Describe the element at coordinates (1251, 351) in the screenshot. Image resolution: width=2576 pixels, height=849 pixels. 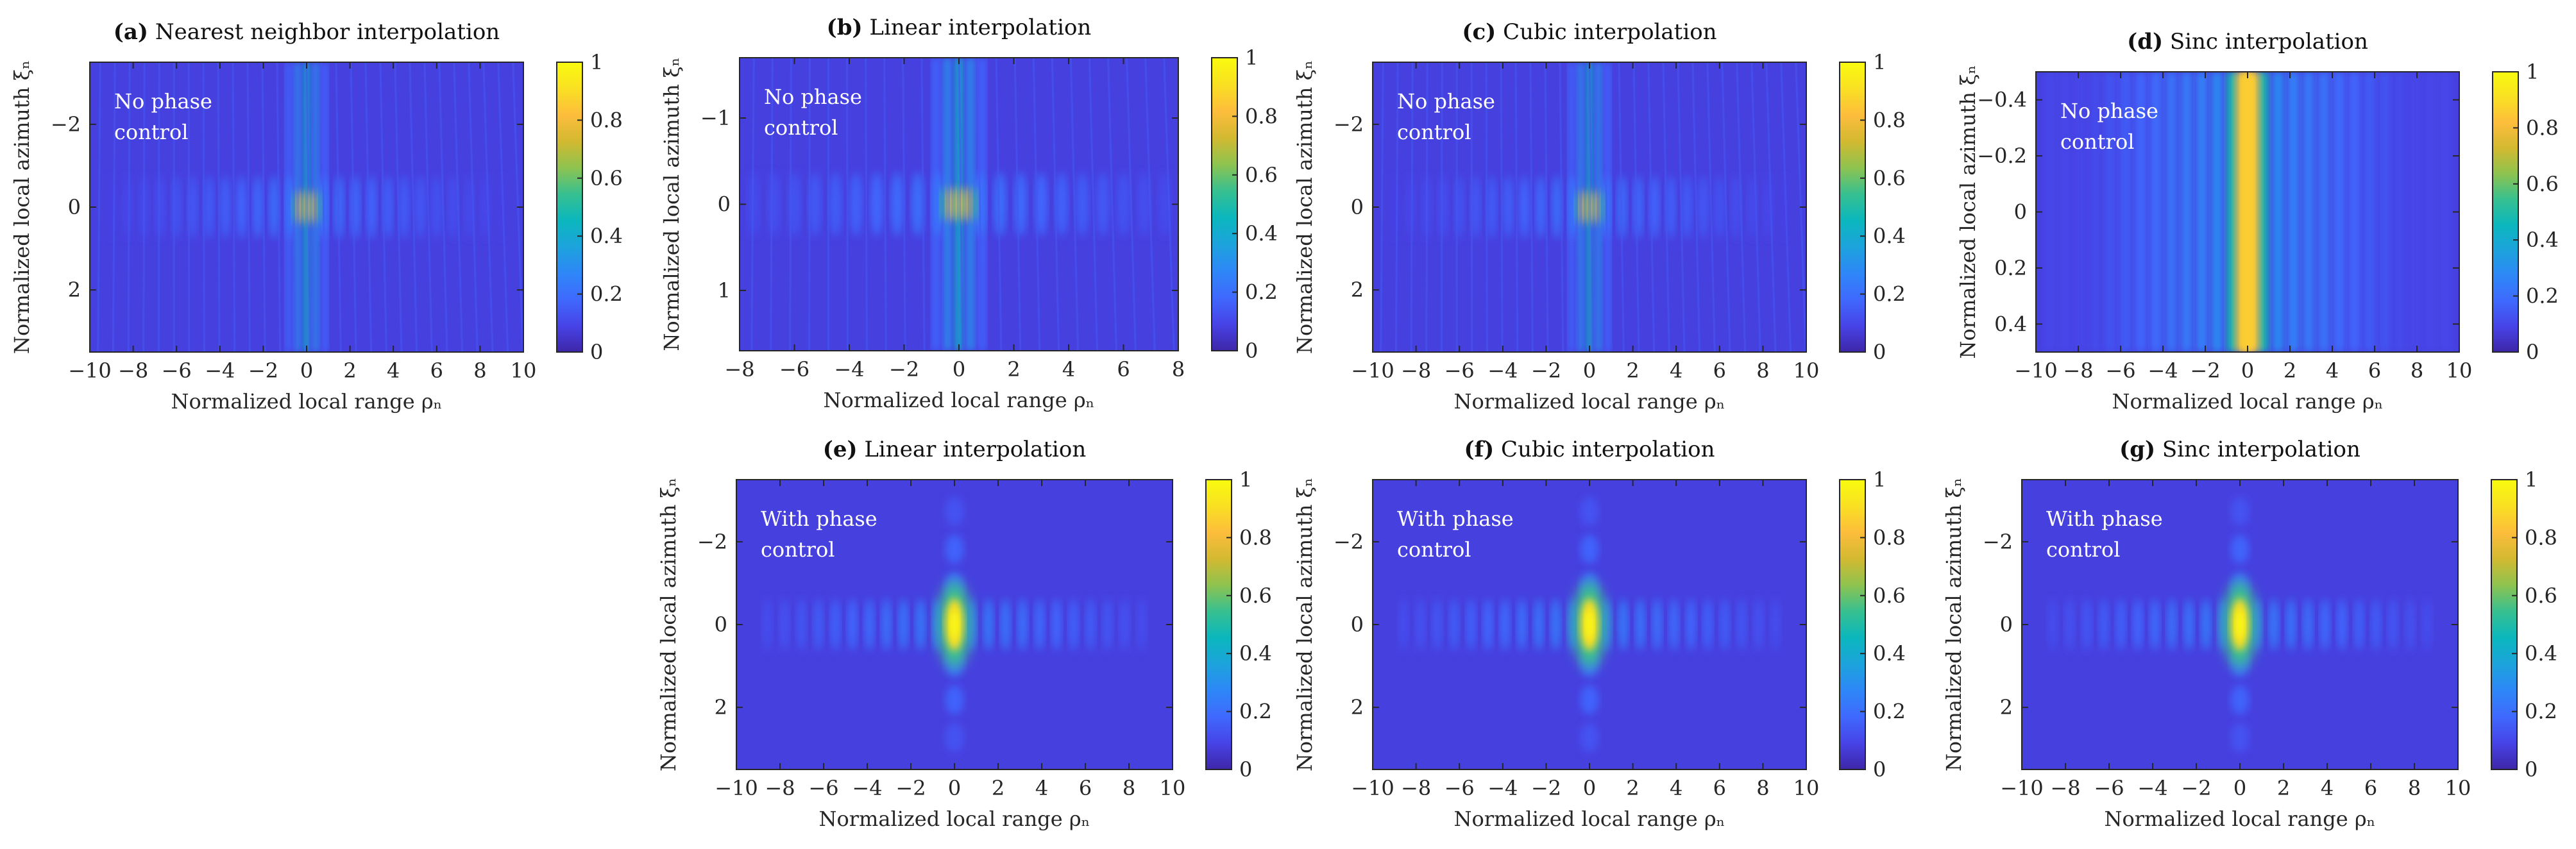
I see `colorbar-tick-label: 0` at that location.